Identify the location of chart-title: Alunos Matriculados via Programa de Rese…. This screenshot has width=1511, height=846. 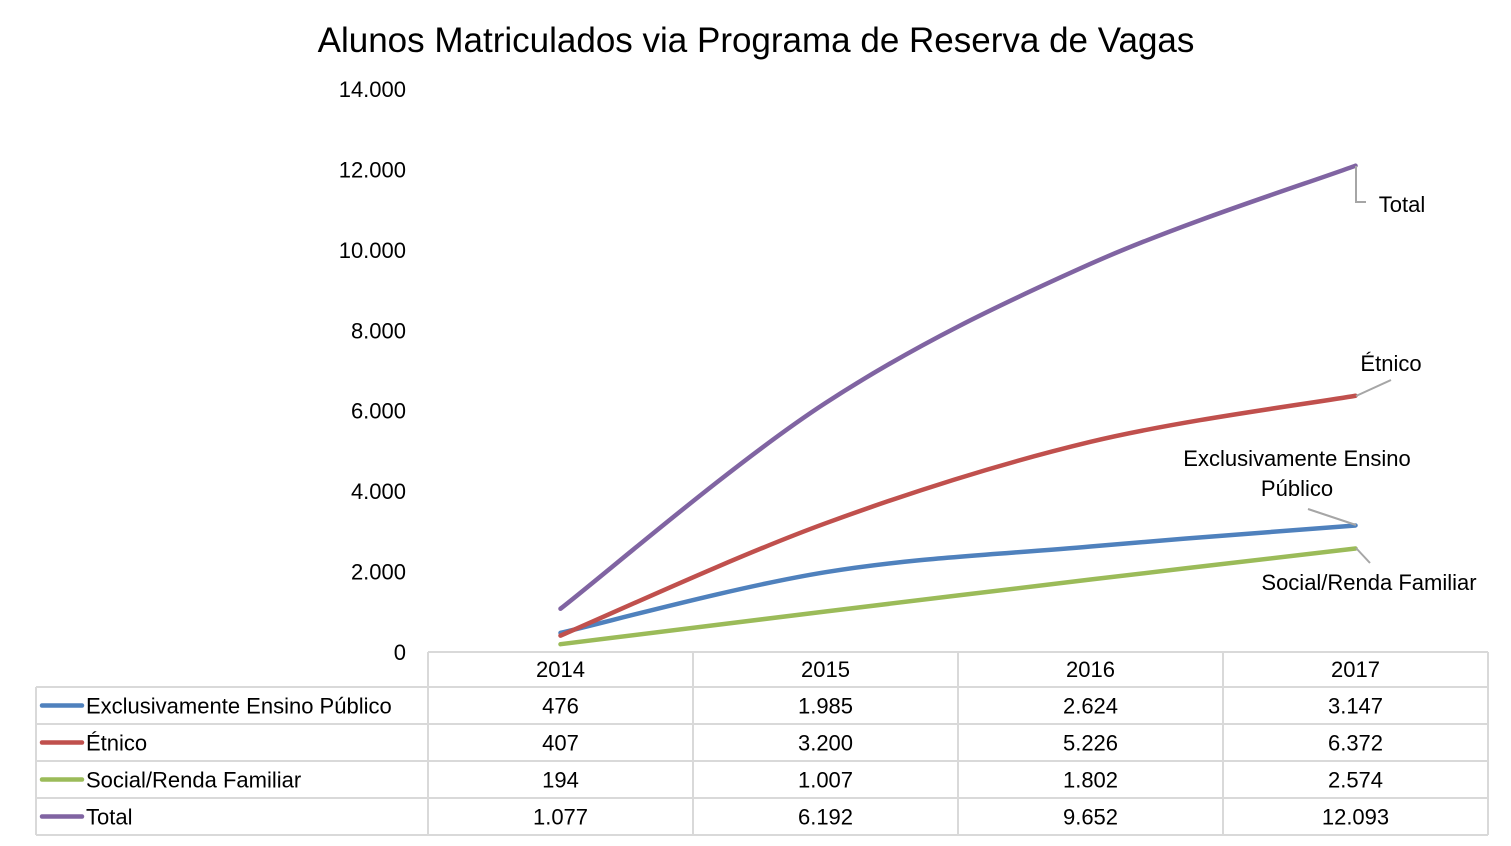
(756, 40).